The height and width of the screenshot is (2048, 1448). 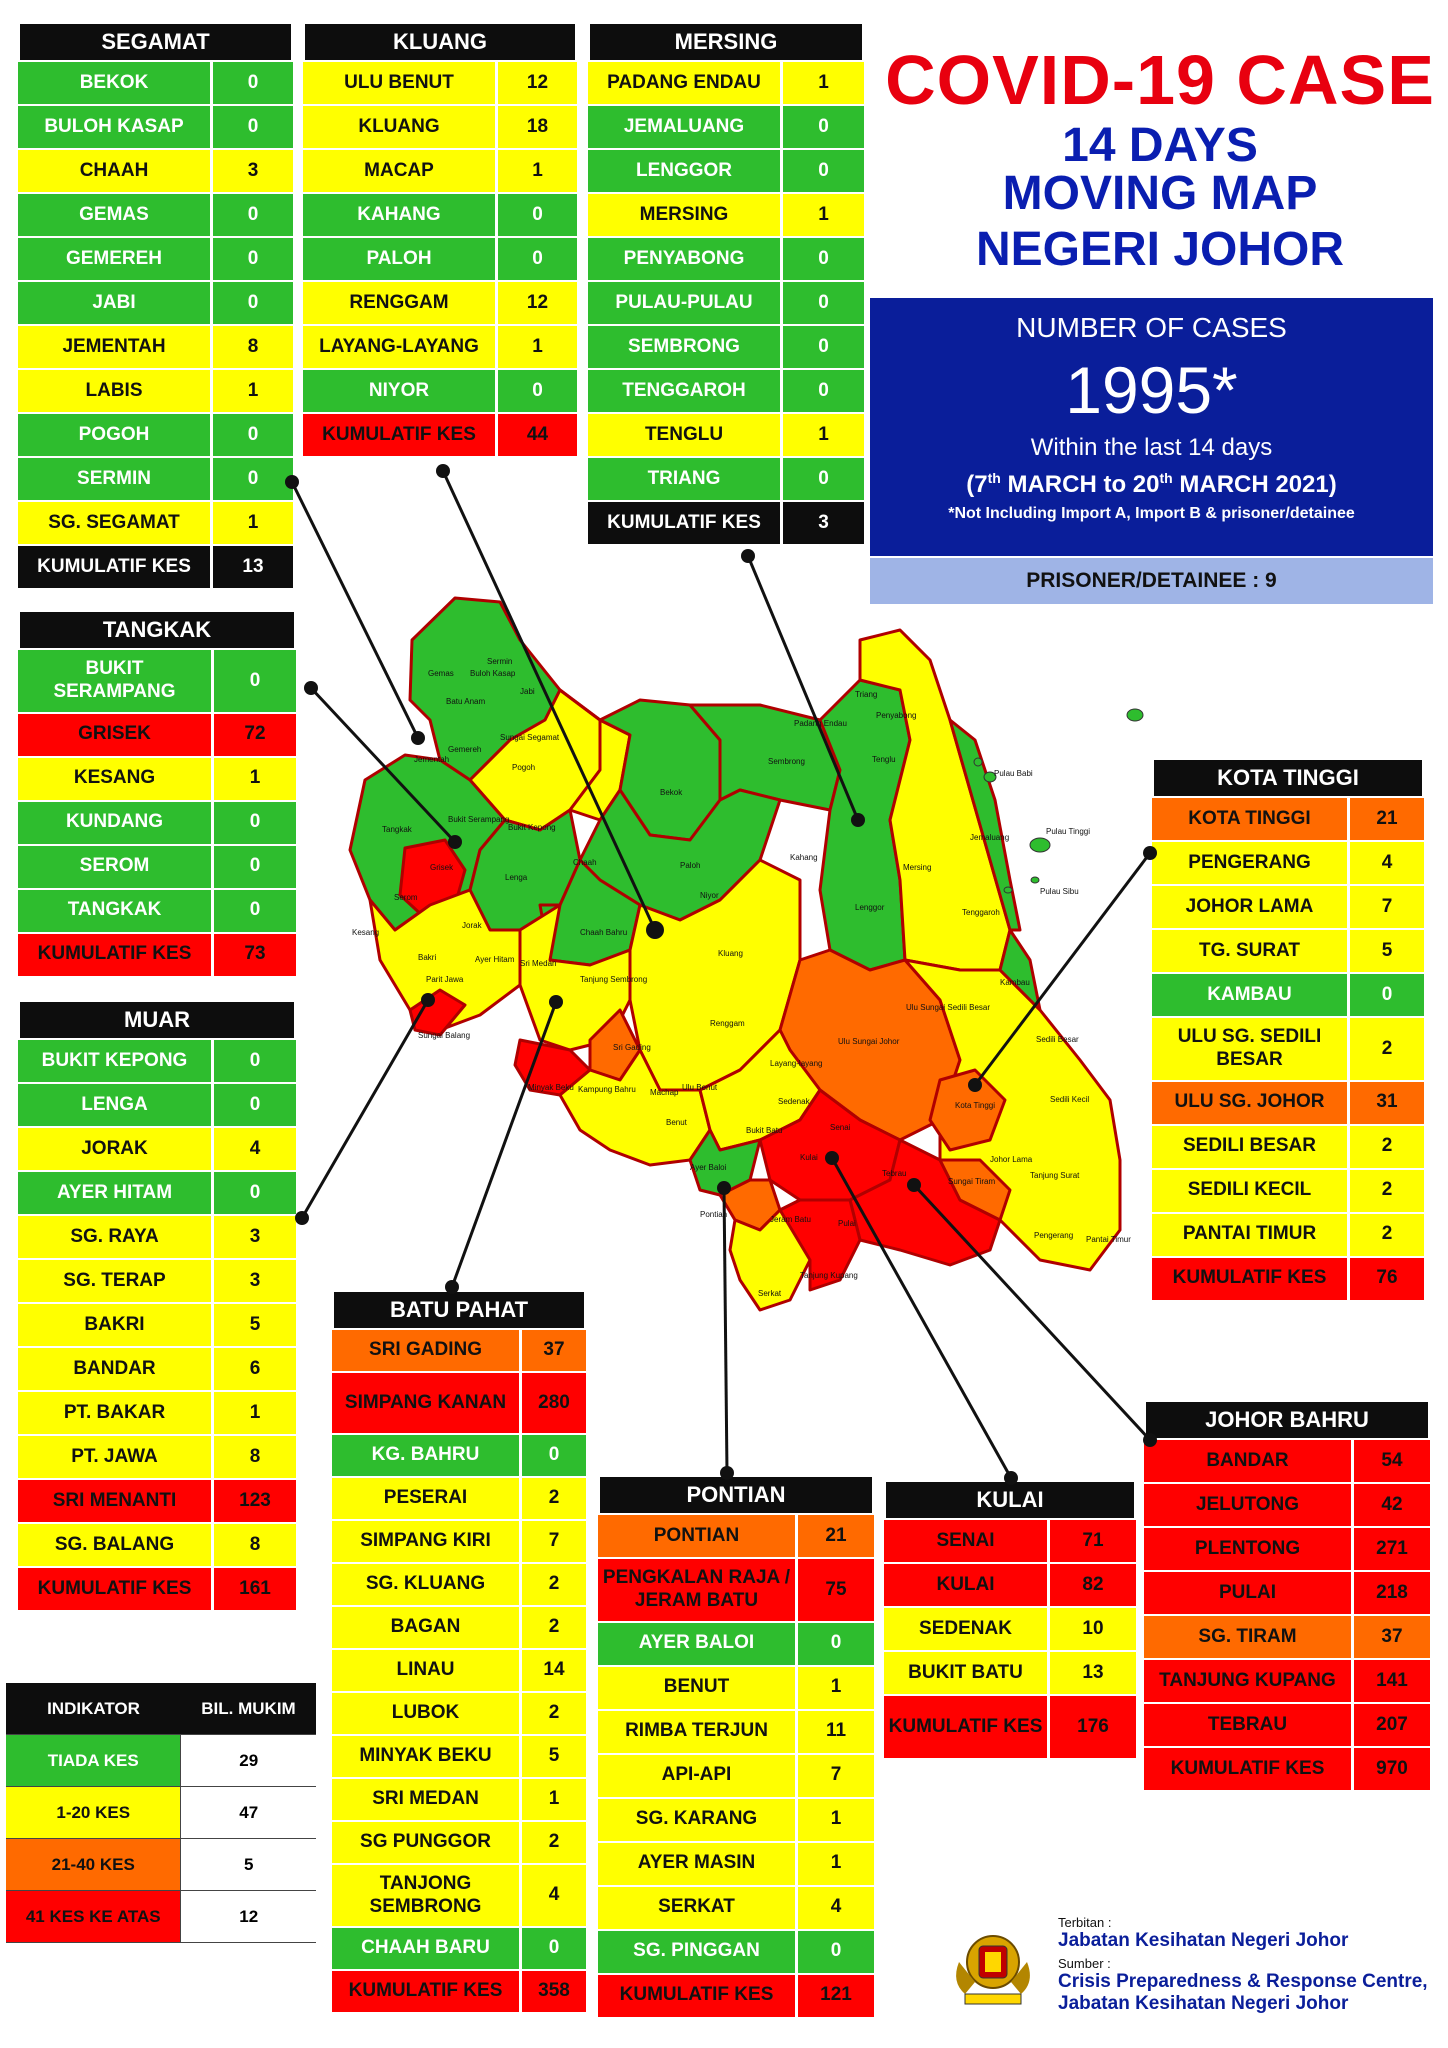 I want to click on case-count: 12, so click(x=537, y=83).